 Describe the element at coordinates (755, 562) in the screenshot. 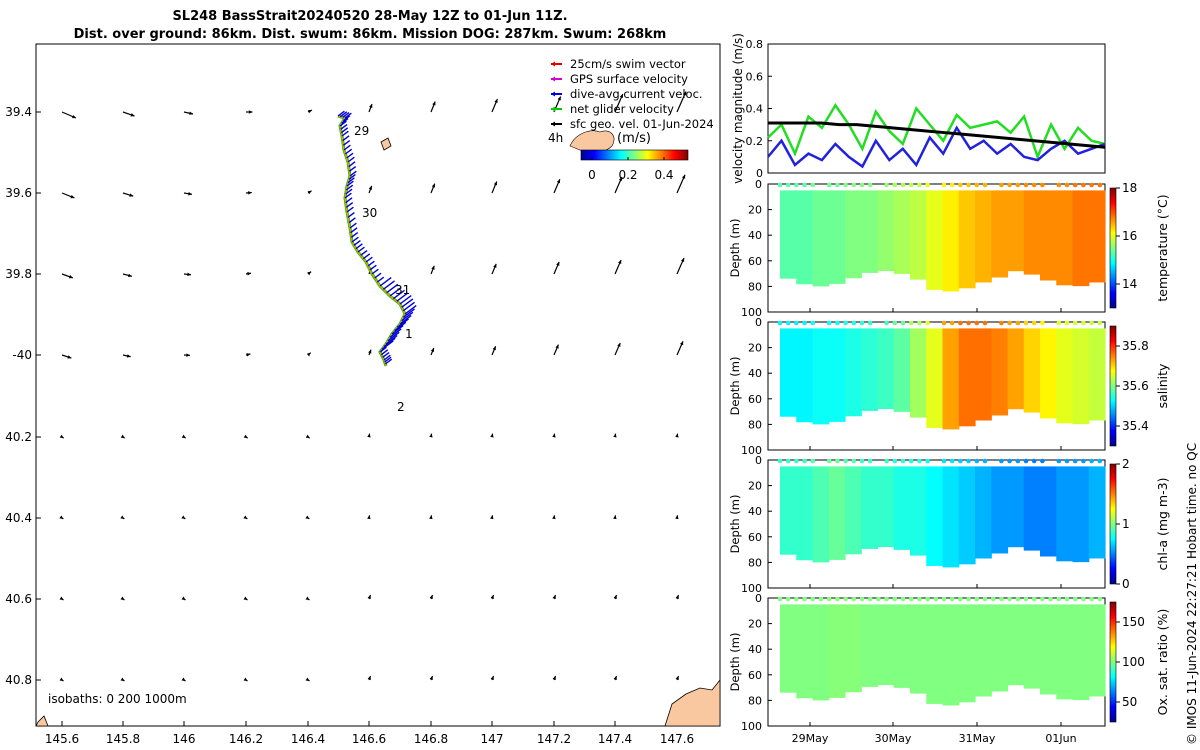

I see `depth-tick-label: 80` at that location.